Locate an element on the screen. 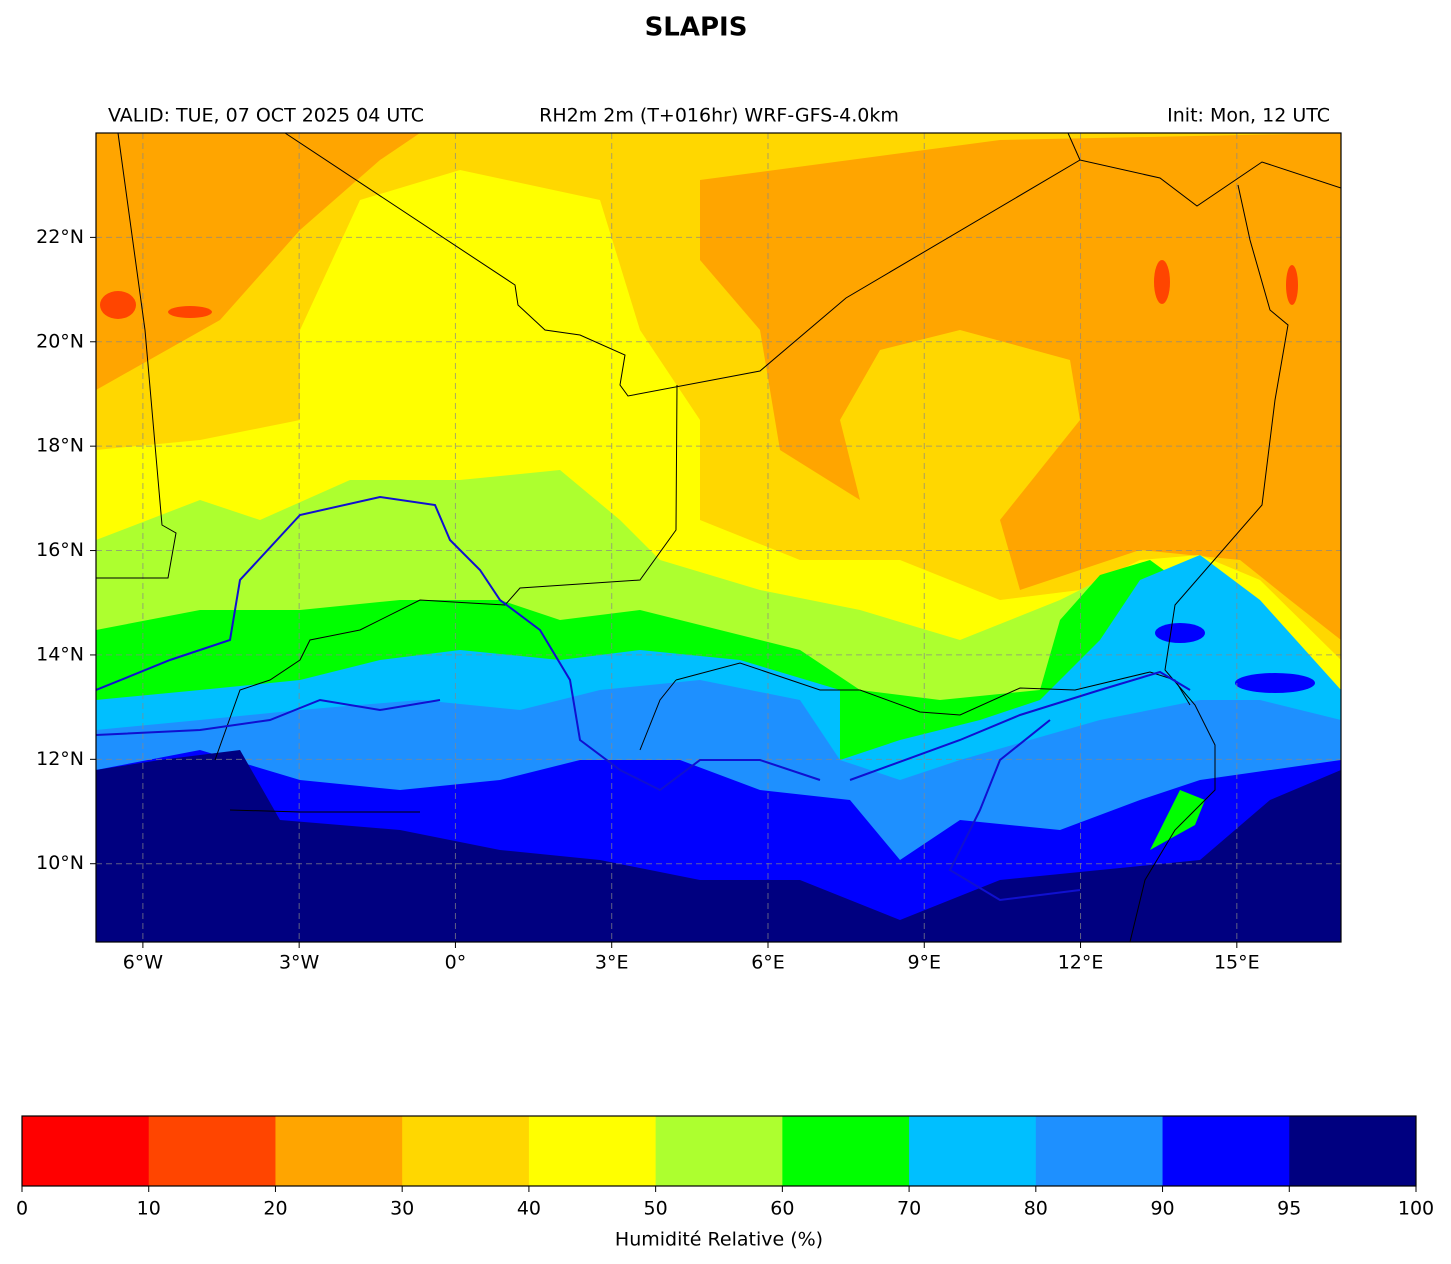  colorbar-tick-label: 0 is located at coordinates (22, 1209).